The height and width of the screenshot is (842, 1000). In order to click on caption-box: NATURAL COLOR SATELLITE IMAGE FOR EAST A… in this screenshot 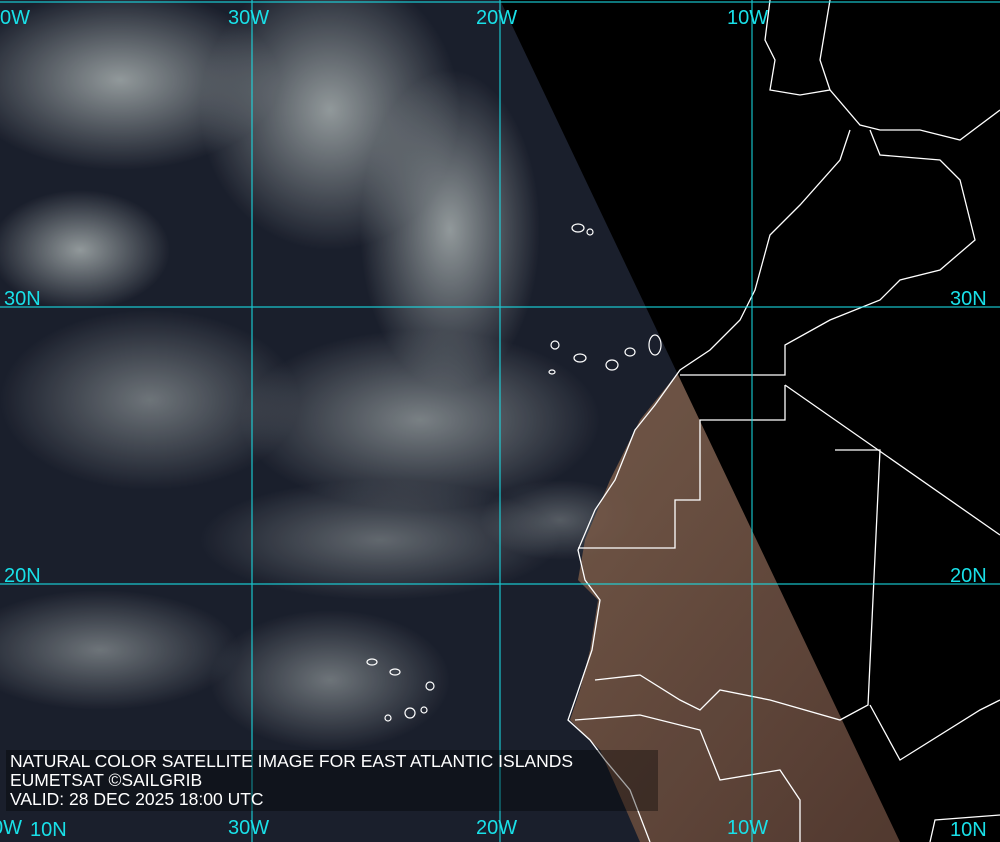, I will do `click(332, 780)`.